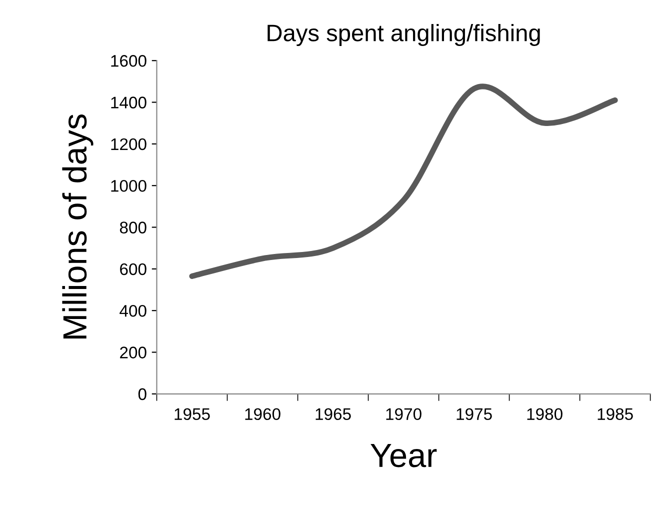  What do you see at coordinates (615, 414) in the screenshot?
I see `x-tick-label: 1985` at bounding box center [615, 414].